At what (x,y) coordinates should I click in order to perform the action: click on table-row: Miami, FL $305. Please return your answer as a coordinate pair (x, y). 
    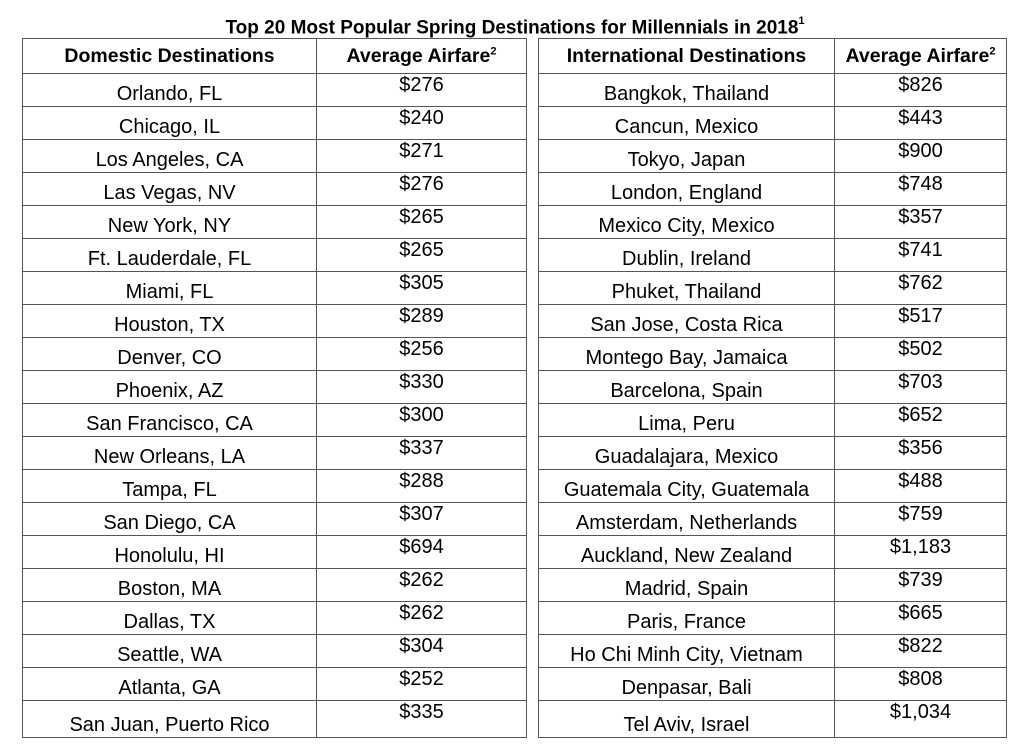
    Looking at the image, I should click on (274, 288).